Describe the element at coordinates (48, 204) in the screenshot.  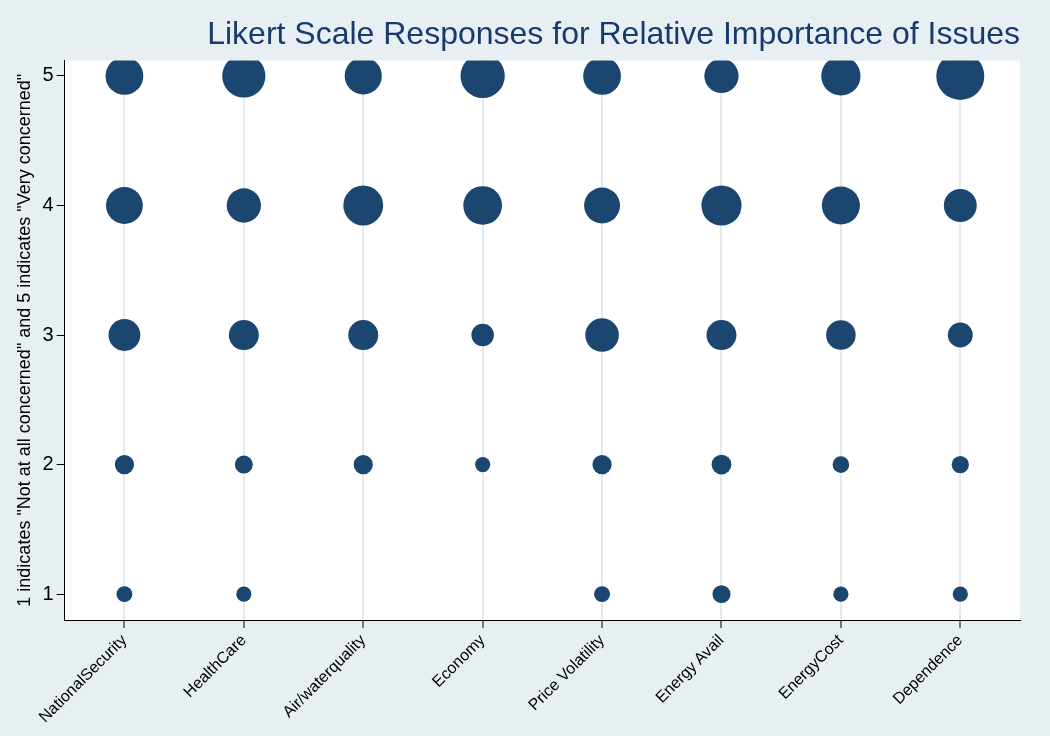
I see `y-tick-label: 4` at that location.